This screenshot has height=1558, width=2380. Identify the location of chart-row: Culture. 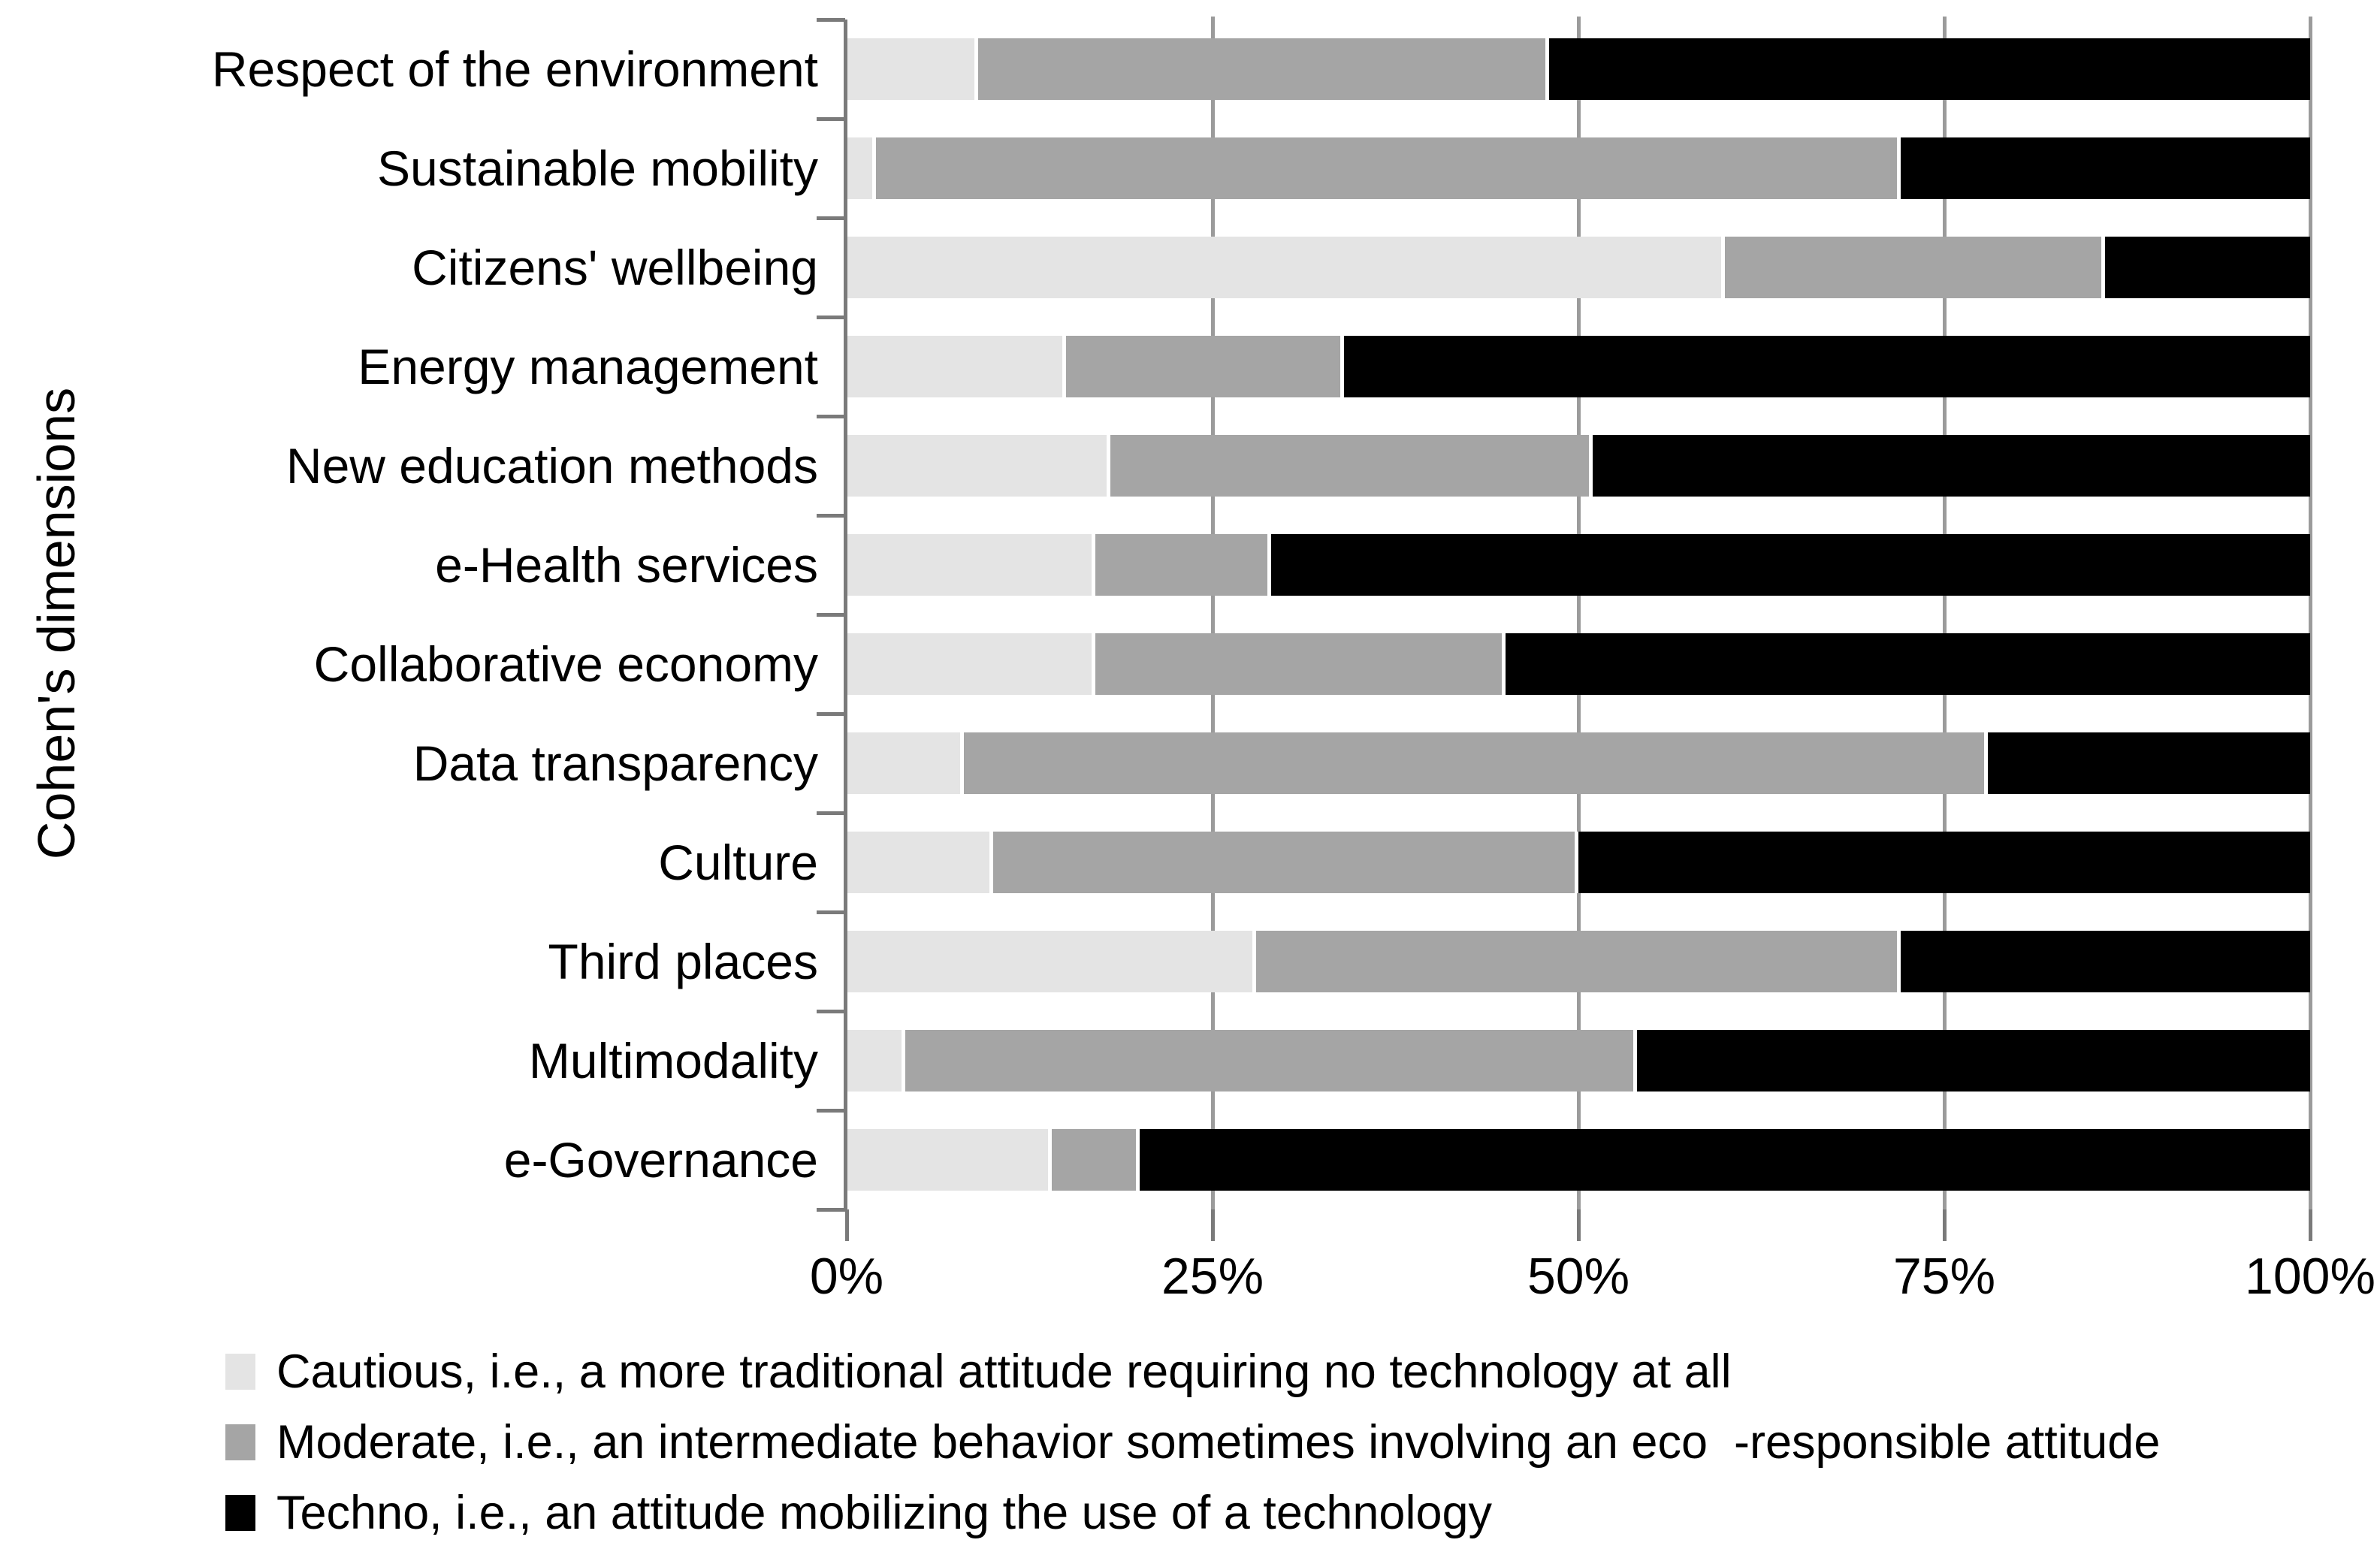
(1155, 862).